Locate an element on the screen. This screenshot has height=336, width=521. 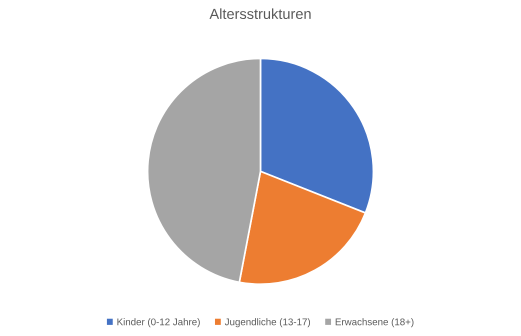
chart-title: Altersstrukturen is located at coordinates (260, 14).